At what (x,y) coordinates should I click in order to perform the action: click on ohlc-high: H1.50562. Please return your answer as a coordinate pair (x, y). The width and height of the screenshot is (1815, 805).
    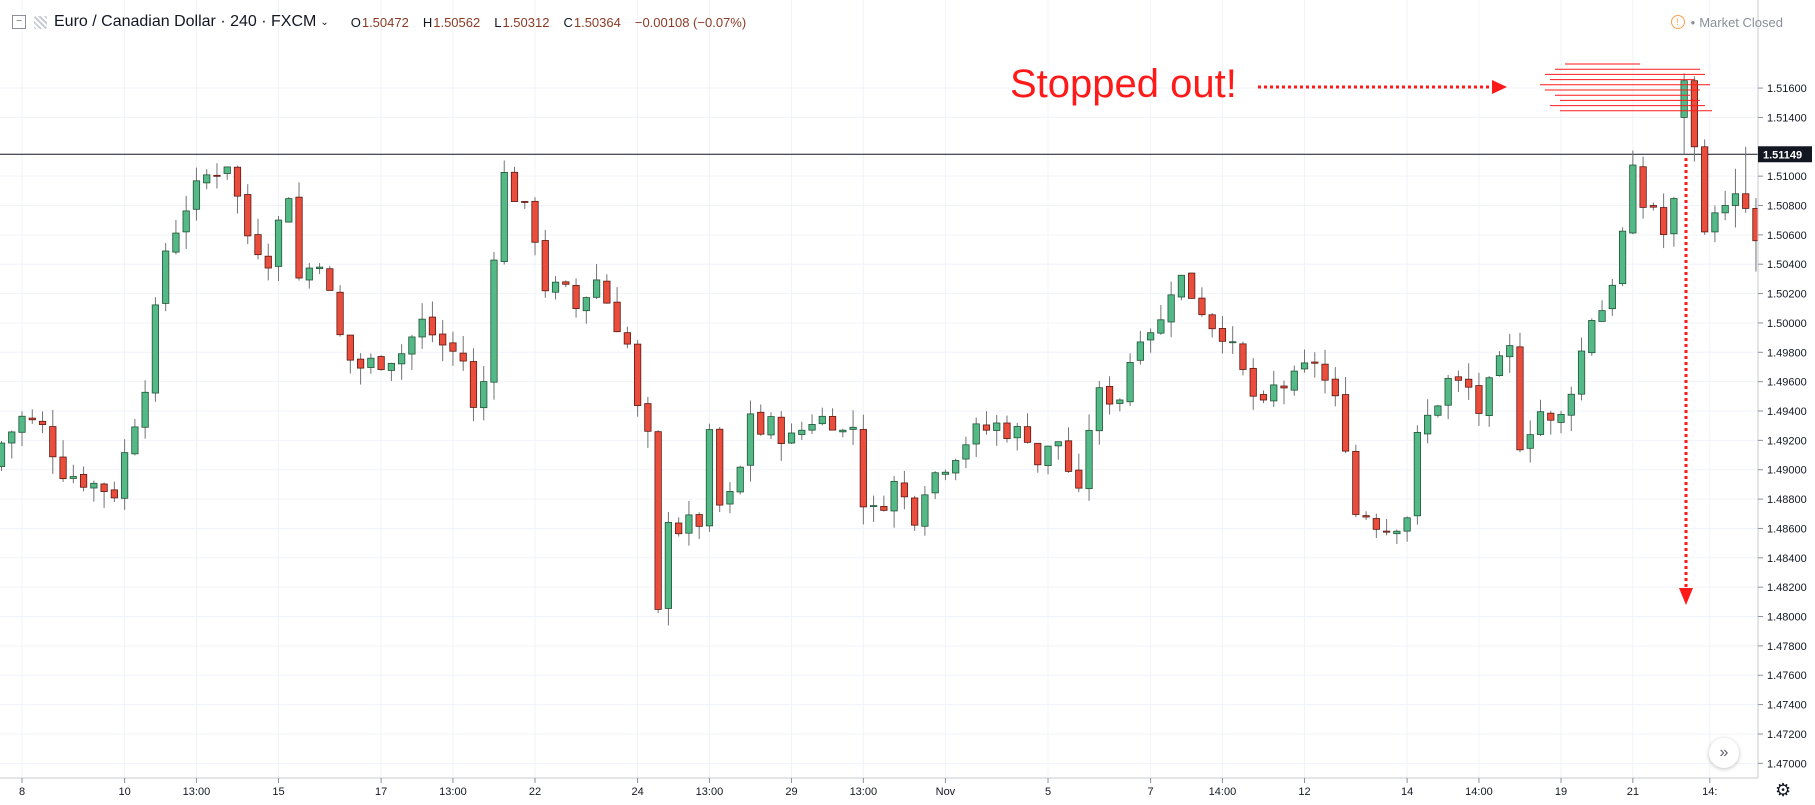
    Looking at the image, I should click on (451, 22).